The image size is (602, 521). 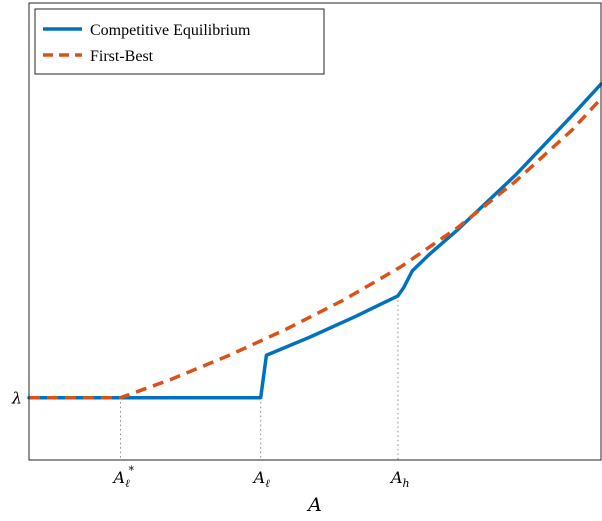 I want to click on tick-guide-lines, so click(x=259, y=377).